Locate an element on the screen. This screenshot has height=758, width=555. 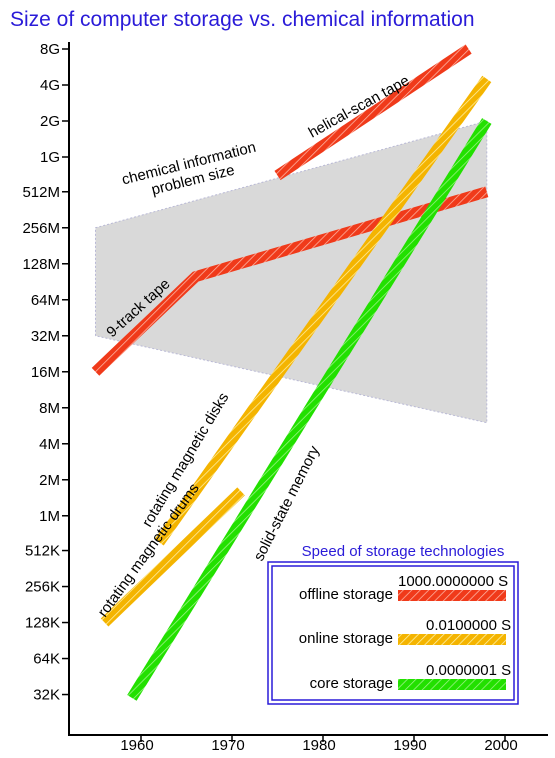
y-tick-label: 2G is located at coordinates (50, 121).